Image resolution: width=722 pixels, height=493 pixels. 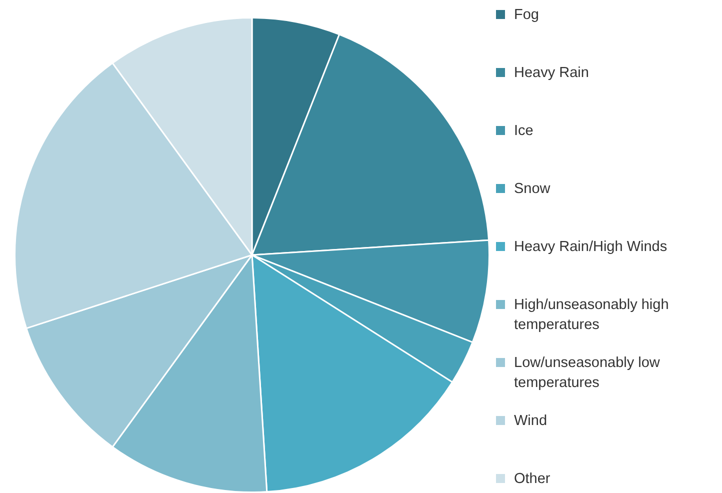 I want to click on legend-label: Other, so click(x=532, y=479).